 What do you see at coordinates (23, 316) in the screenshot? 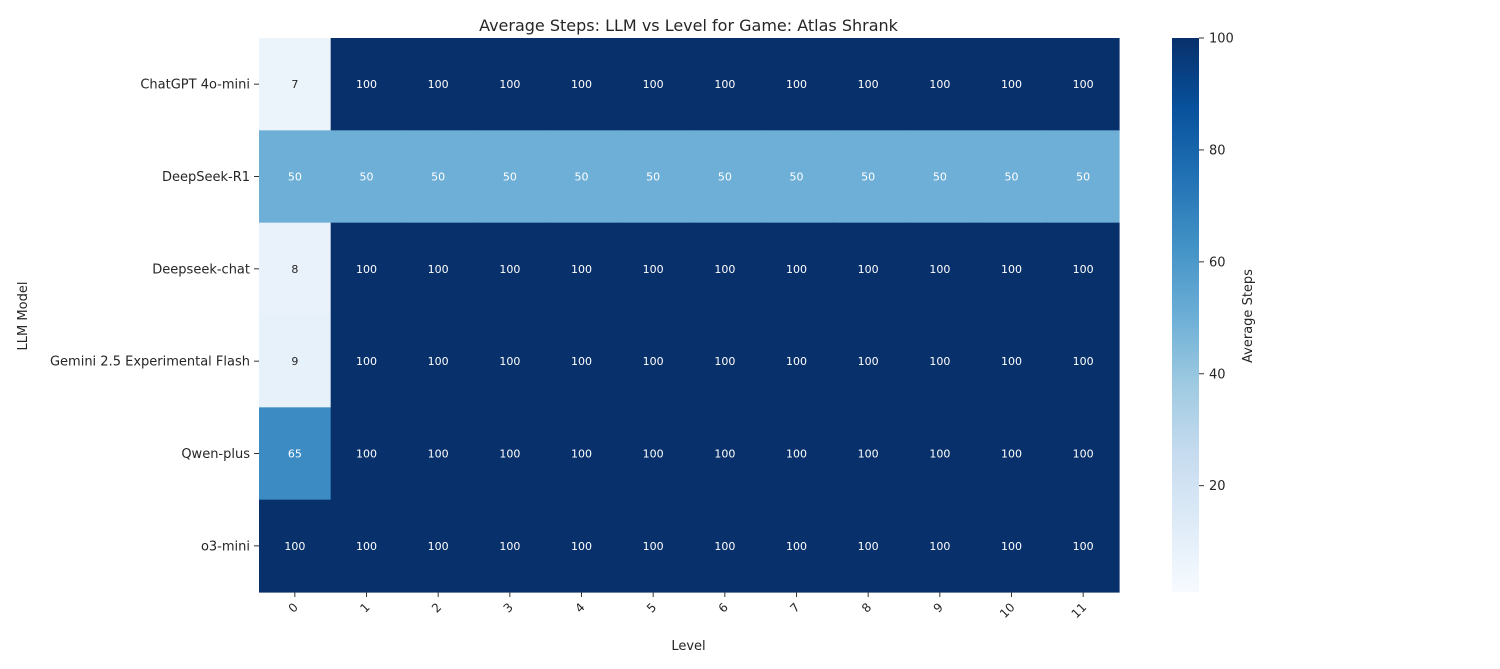
I see `y-axis-label: LLM Model` at bounding box center [23, 316].